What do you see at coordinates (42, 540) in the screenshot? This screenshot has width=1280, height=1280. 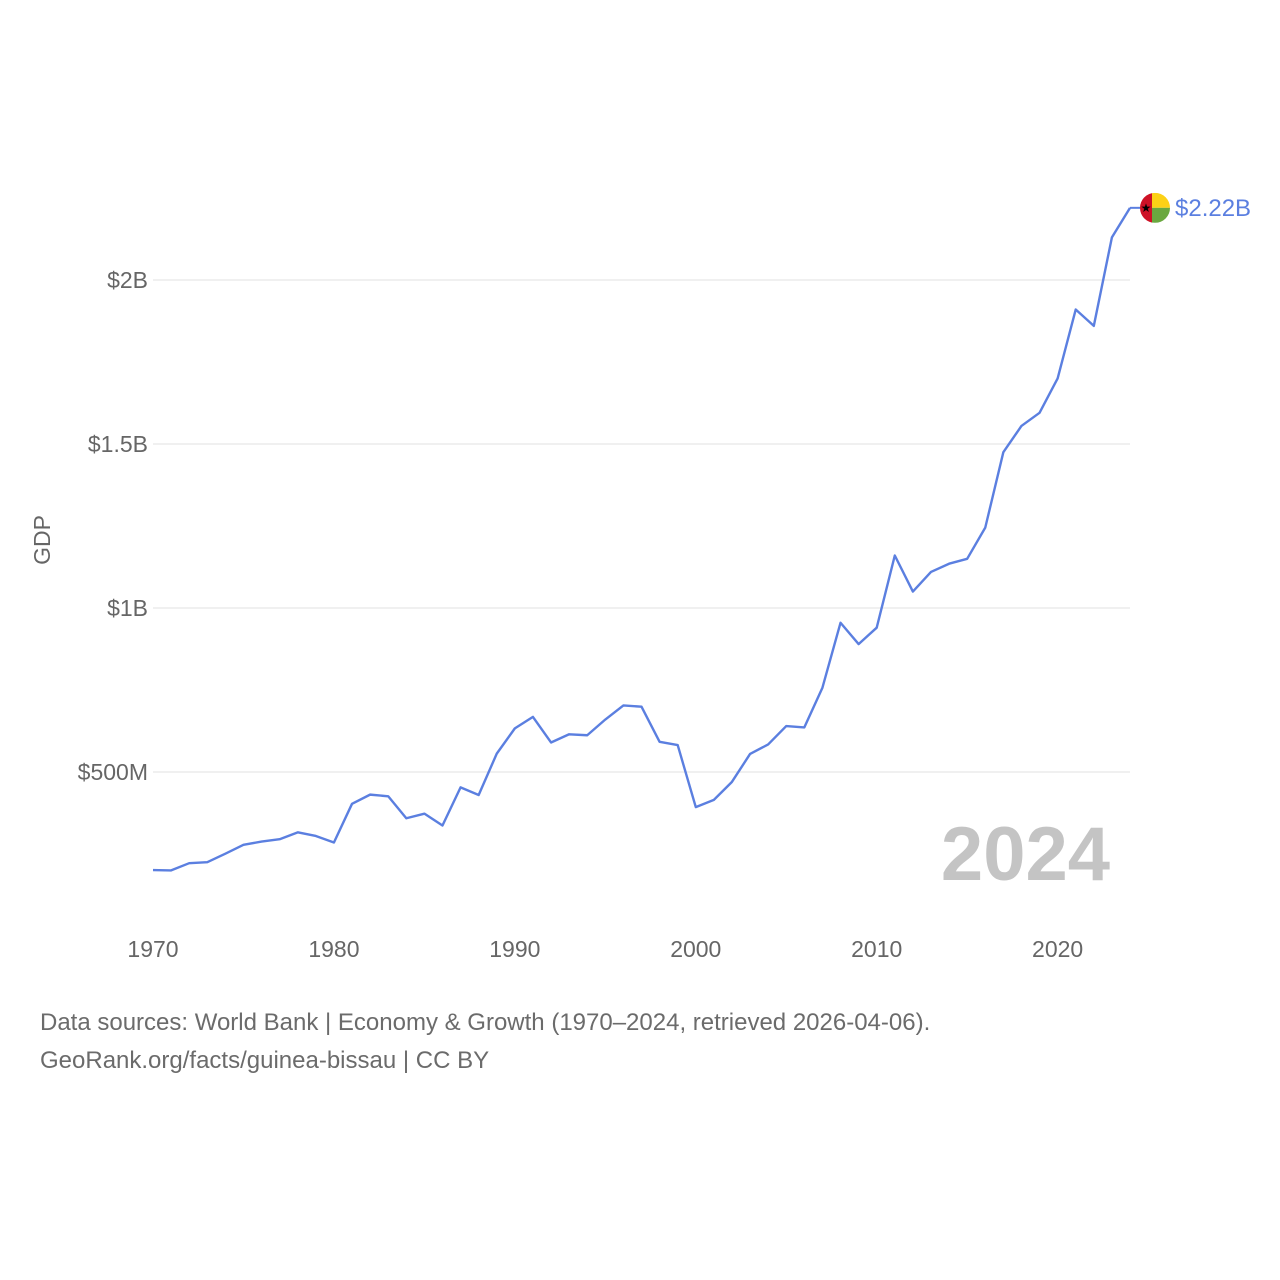 I see `y-axis-title: GDP` at bounding box center [42, 540].